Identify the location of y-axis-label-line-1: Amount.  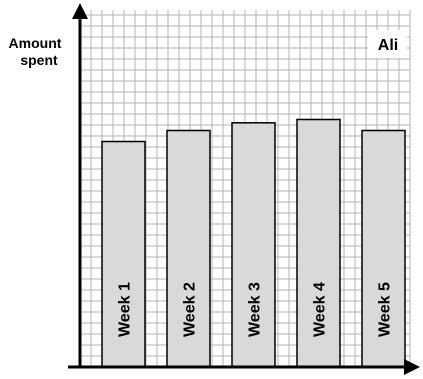
(35, 43).